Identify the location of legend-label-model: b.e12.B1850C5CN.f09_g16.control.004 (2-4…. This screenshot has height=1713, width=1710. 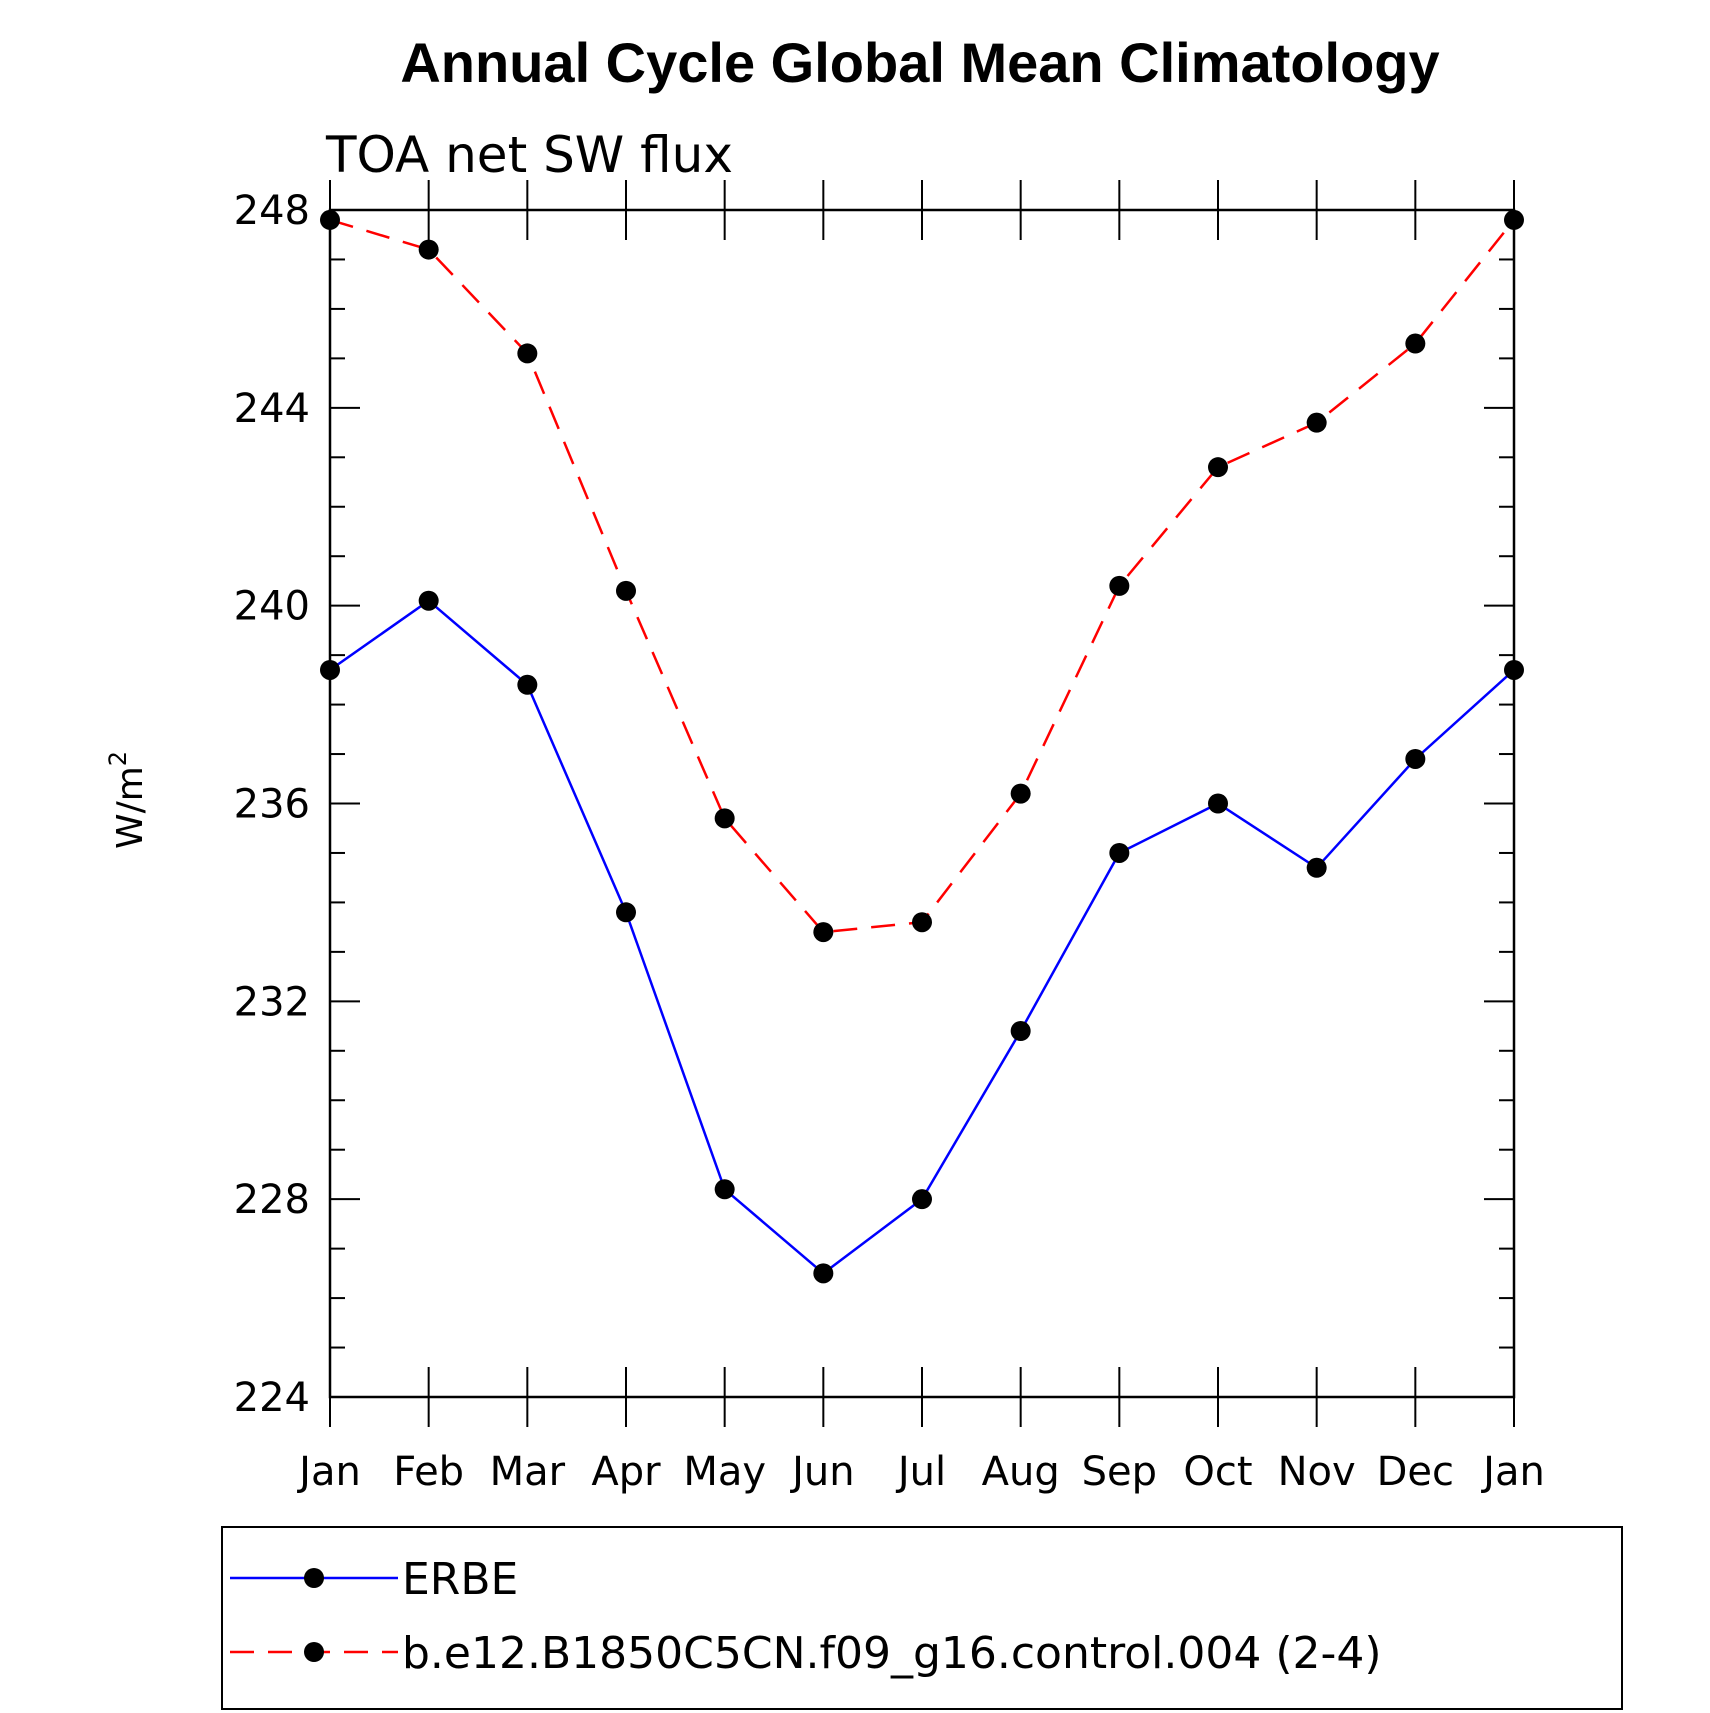
(892, 1653).